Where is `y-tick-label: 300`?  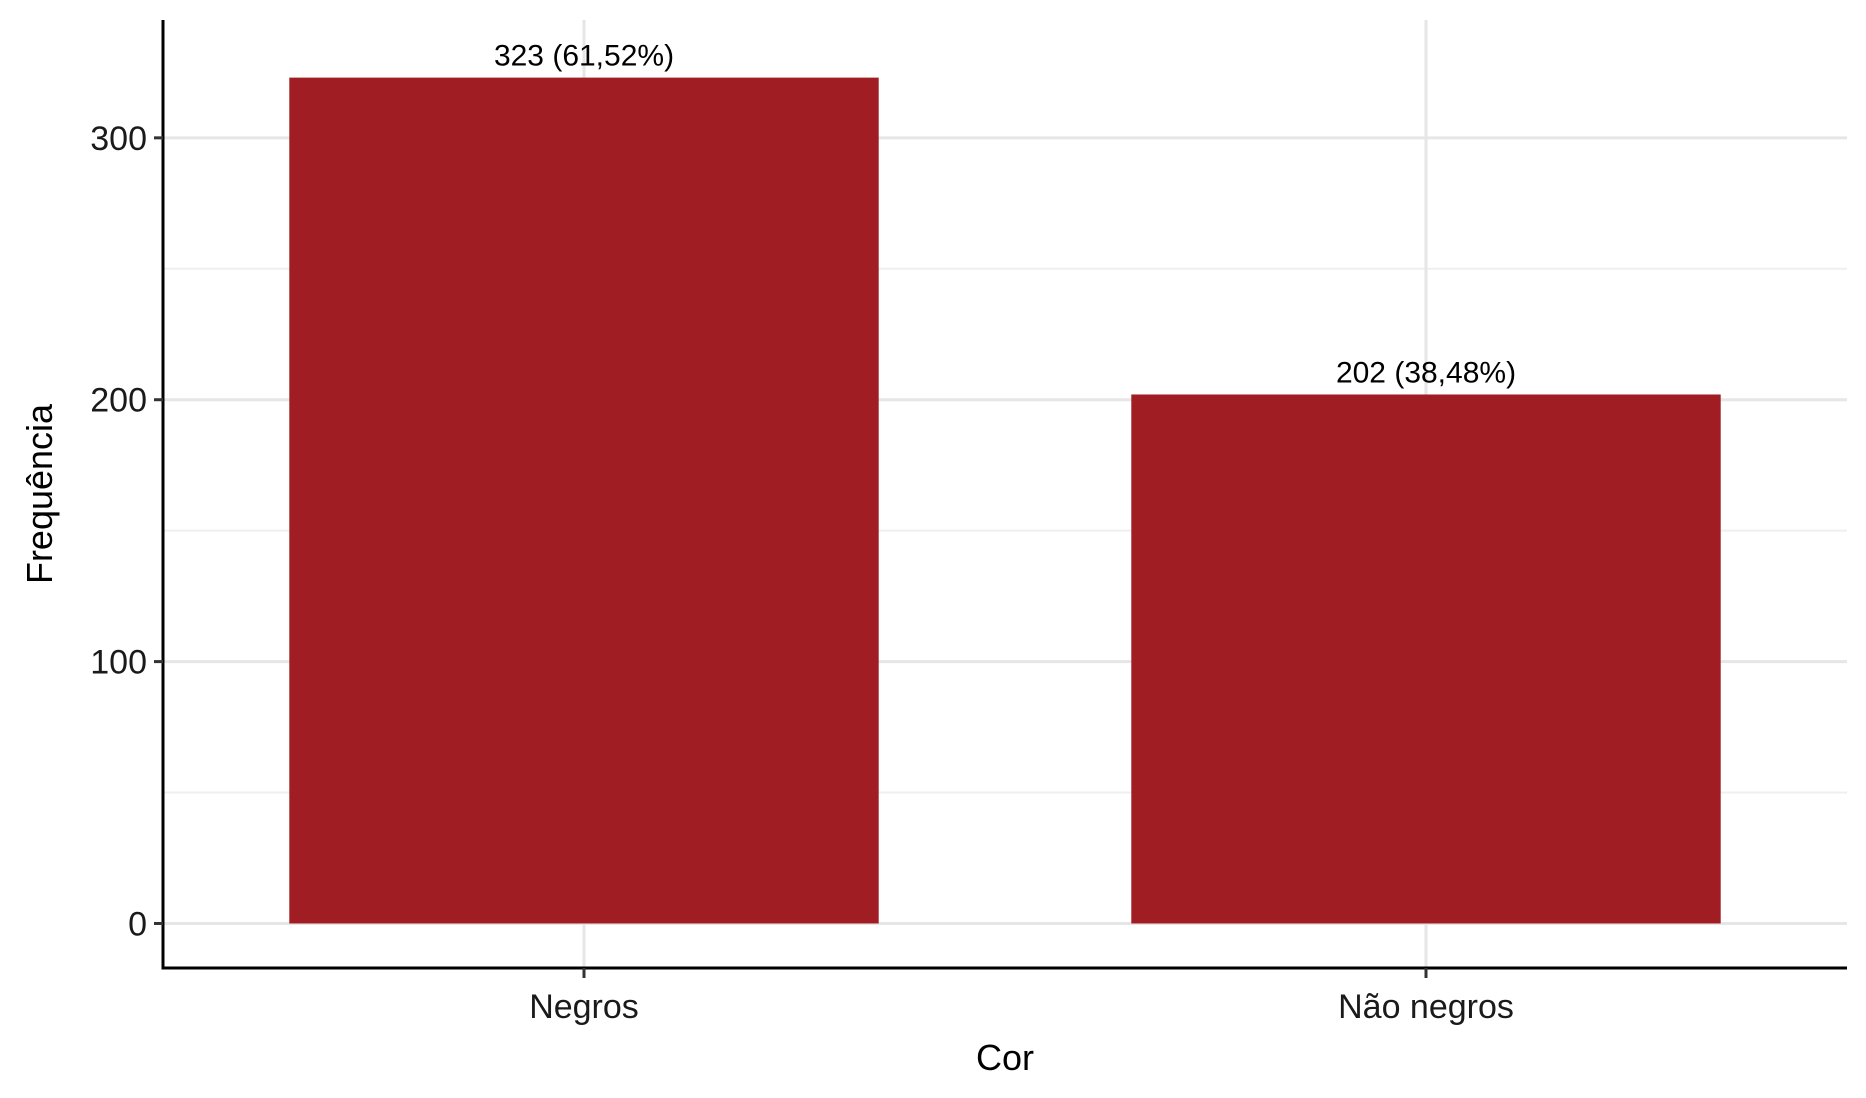 y-tick-label: 300 is located at coordinates (118, 139).